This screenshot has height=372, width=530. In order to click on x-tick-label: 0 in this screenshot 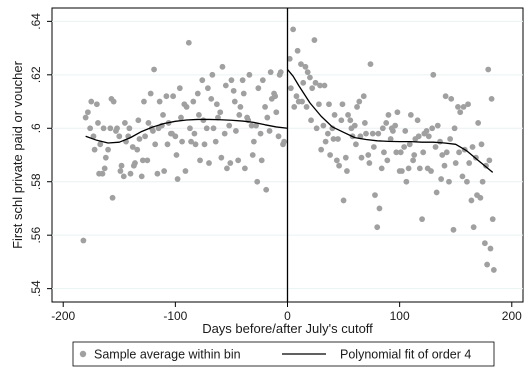, I will do `click(287, 316)`.